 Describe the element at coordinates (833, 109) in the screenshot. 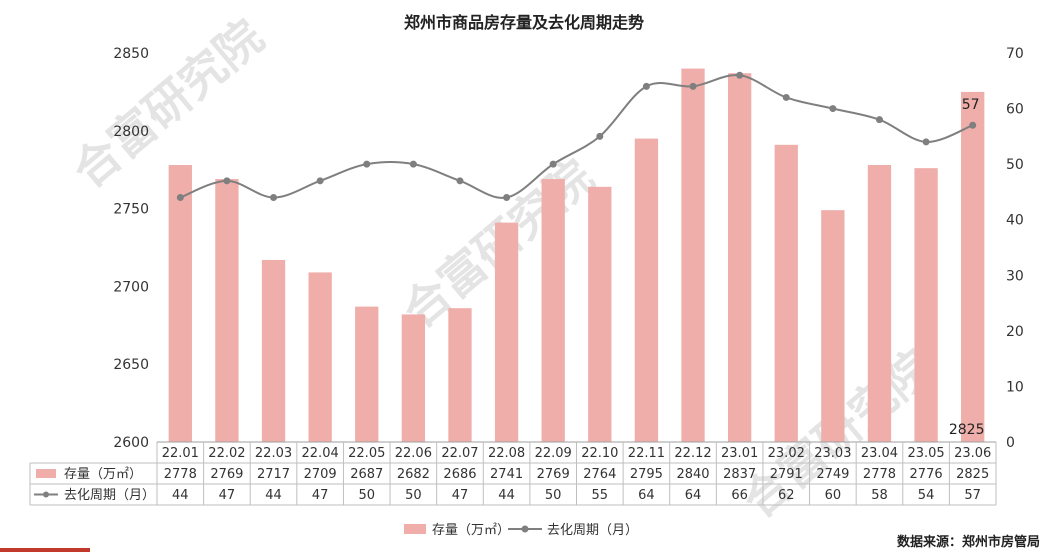

I see `line-point-23.03` at that location.